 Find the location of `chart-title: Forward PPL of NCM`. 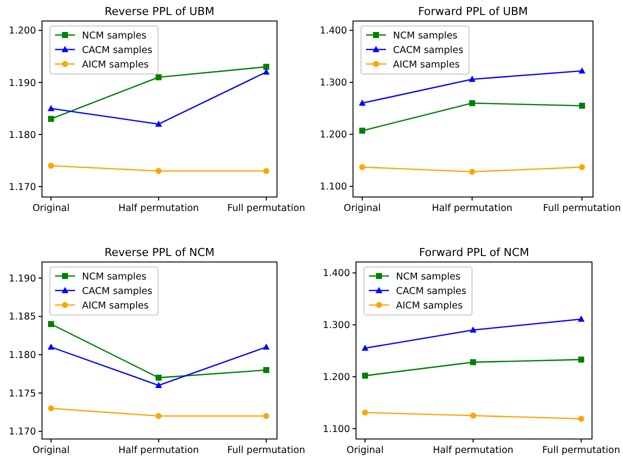

chart-title: Forward PPL of NCM is located at coordinates (474, 252).